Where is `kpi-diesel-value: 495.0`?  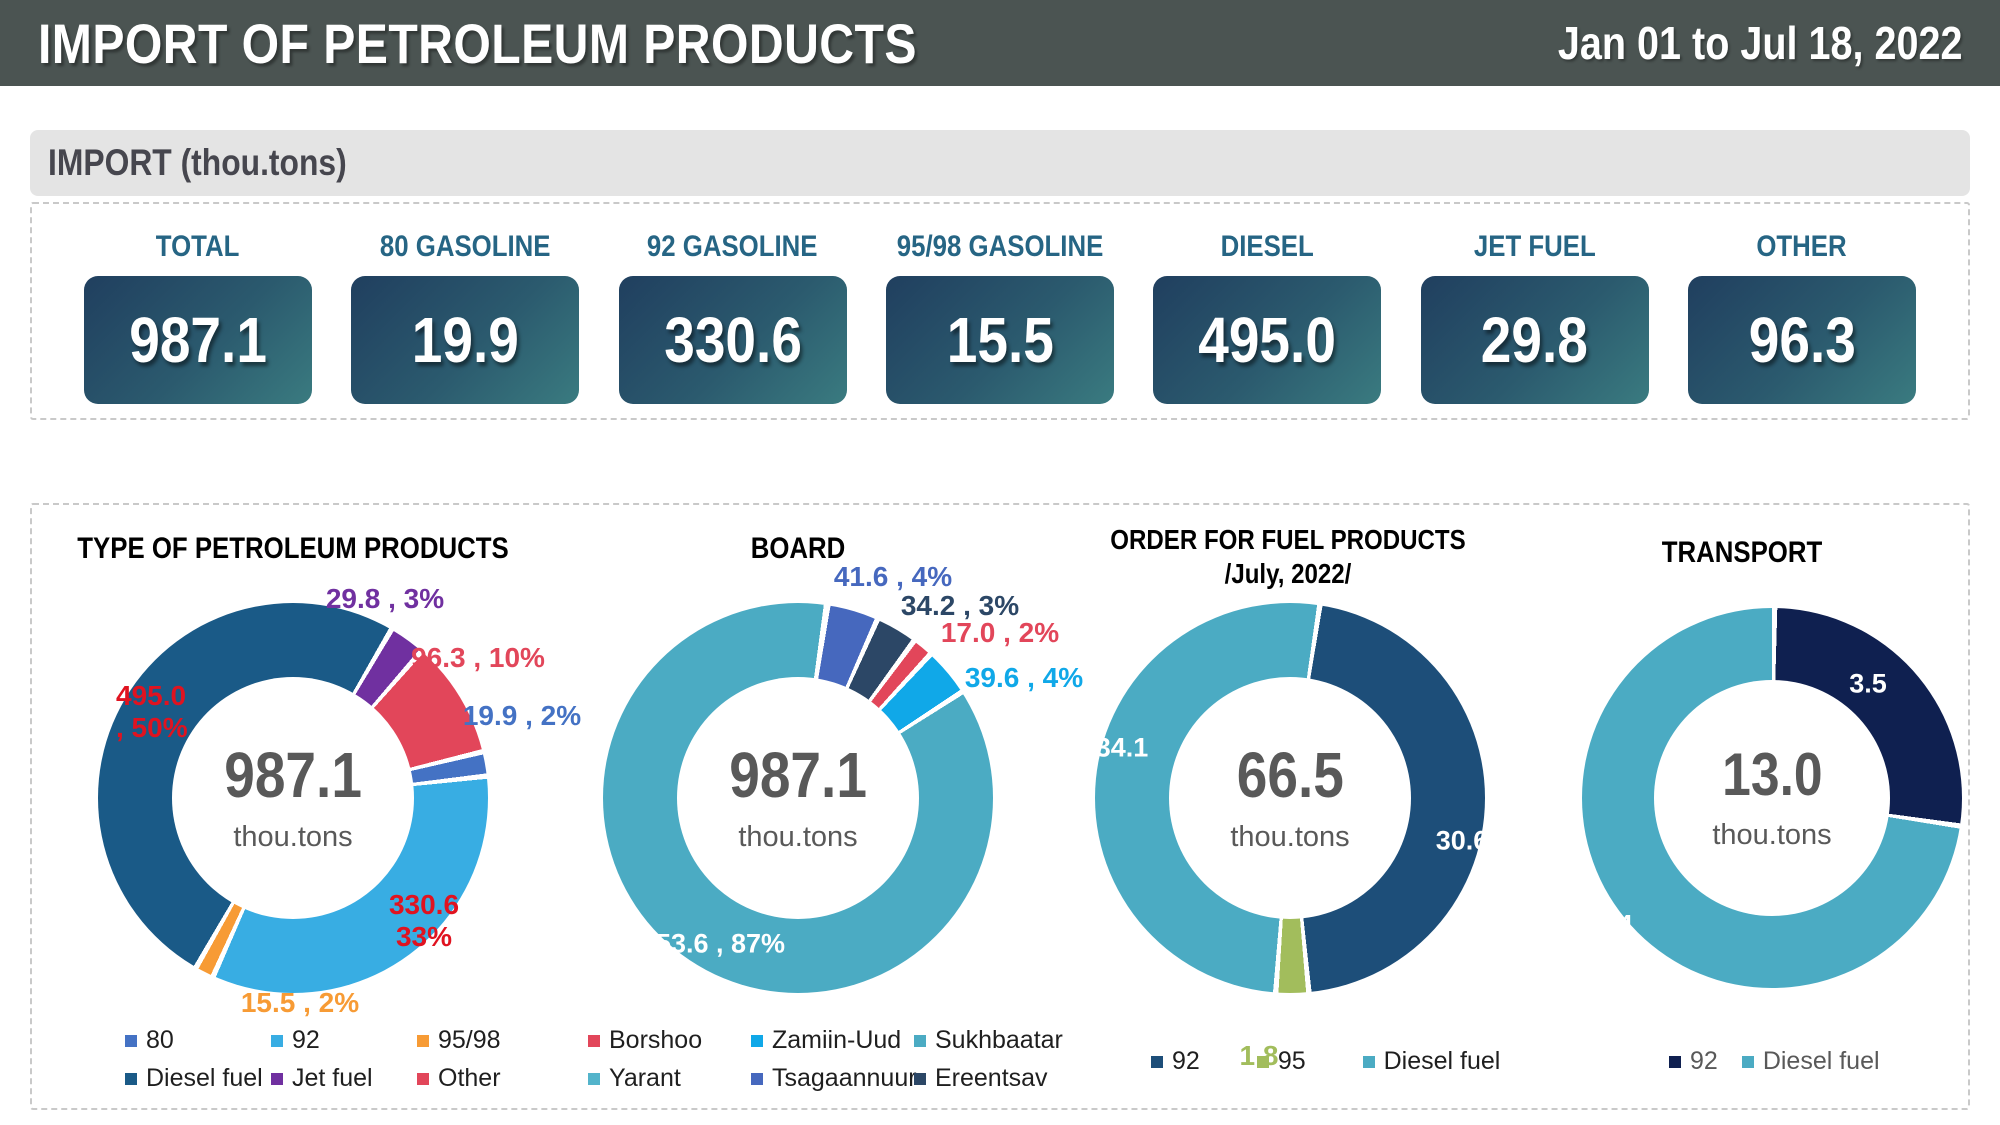 kpi-diesel-value: 495.0 is located at coordinates (1267, 340).